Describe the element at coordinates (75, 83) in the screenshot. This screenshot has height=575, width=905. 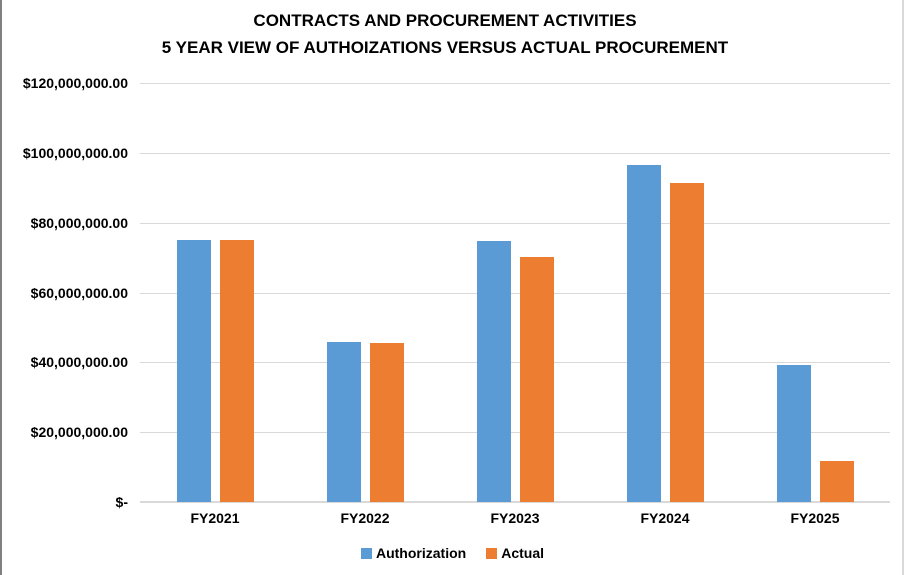
I see `y-tick-label: $120,000,000.00` at that location.